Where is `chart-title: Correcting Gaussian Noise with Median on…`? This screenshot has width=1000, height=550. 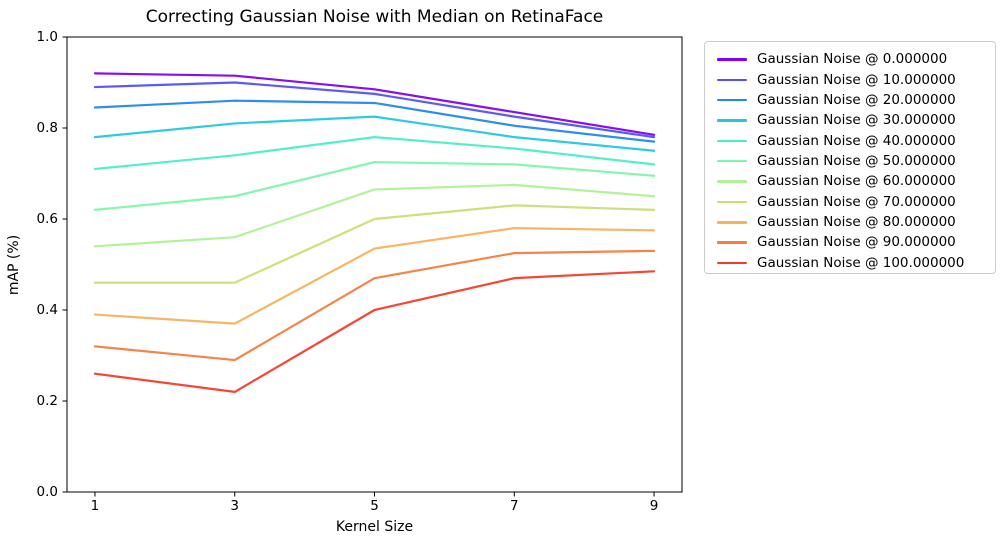
chart-title: Correcting Gaussian Noise with Median on… is located at coordinates (374, 17).